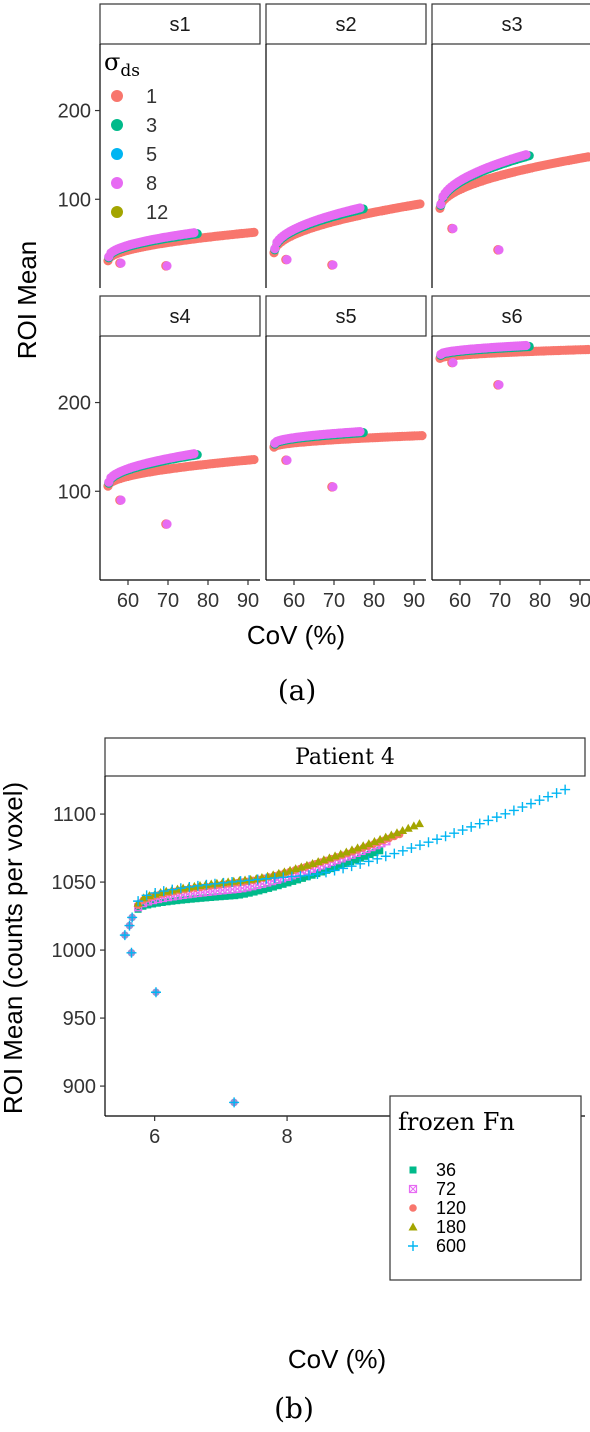 The width and height of the screenshot is (590, 1432). Describe the element at coordinates (446, 1170) in the screenshot. I see `legend-entry-label: 36` at that location.